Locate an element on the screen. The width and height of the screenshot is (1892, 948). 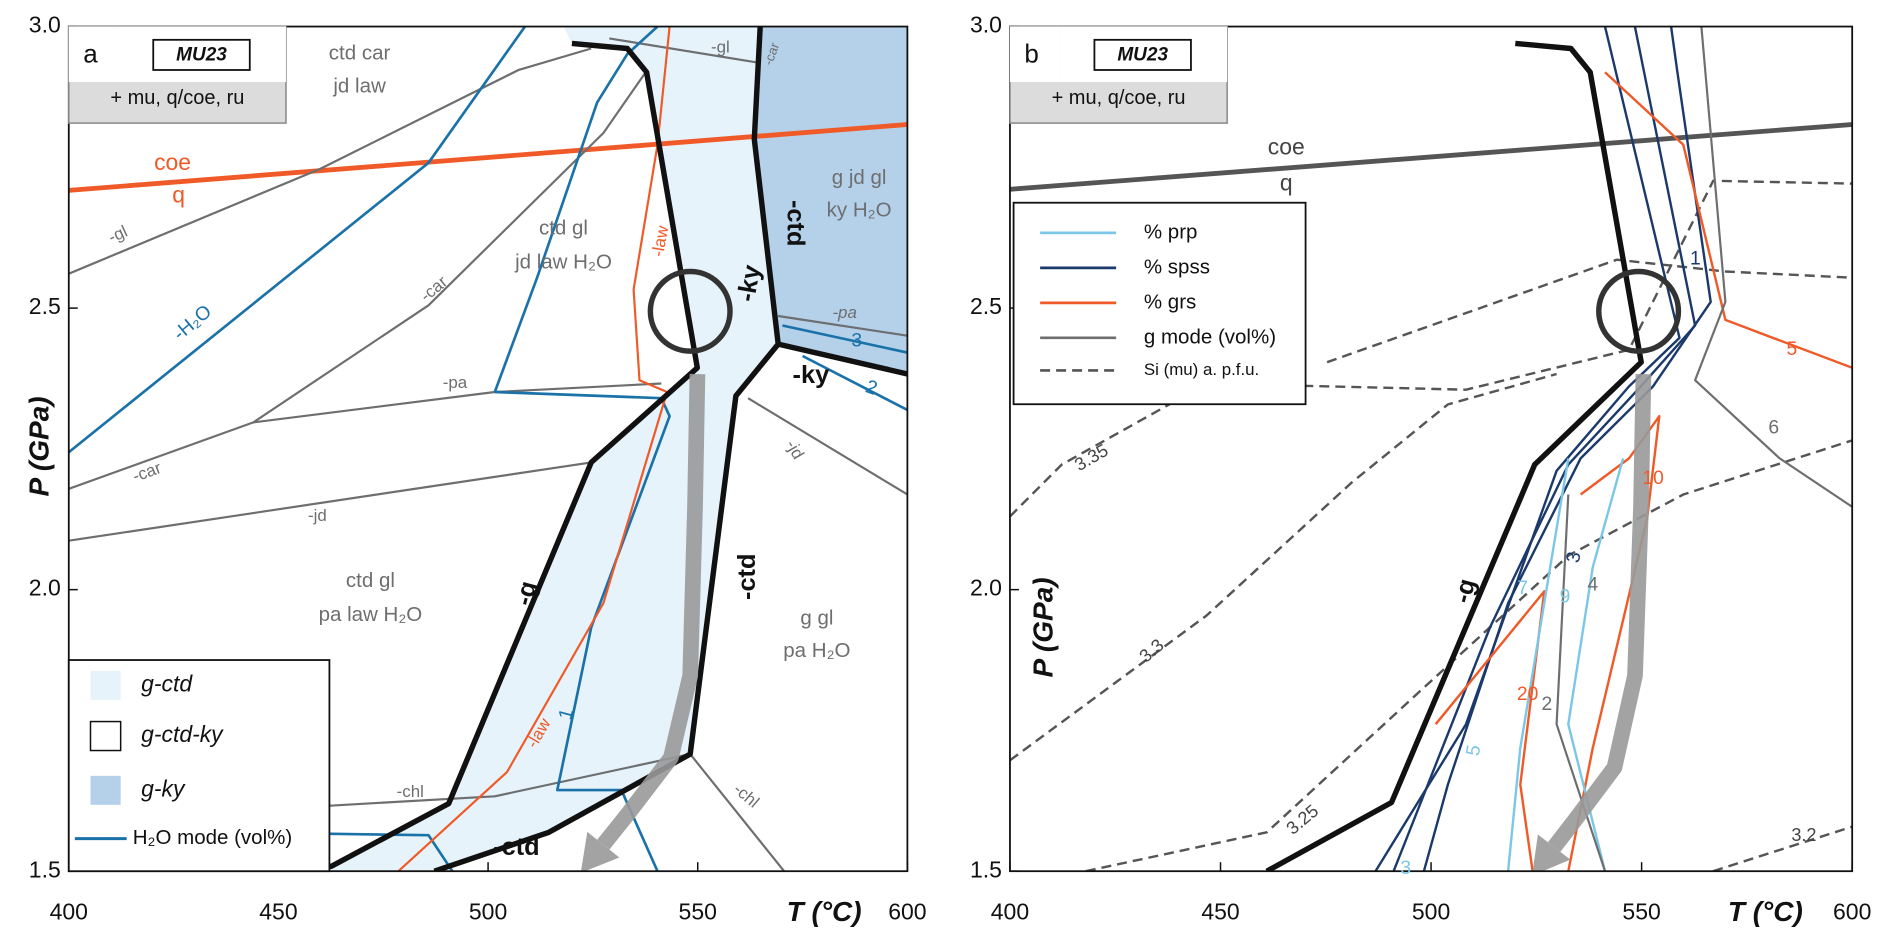
field-label: 7 is located at coordinates (1522, 588).